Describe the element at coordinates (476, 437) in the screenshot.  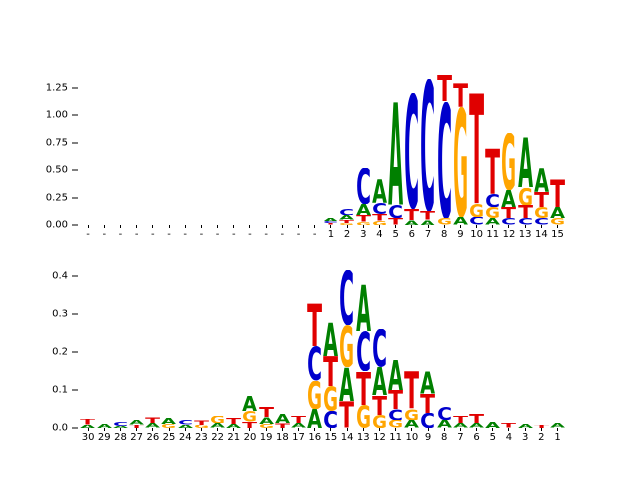
I see `x-tick-label: 6` at that location.